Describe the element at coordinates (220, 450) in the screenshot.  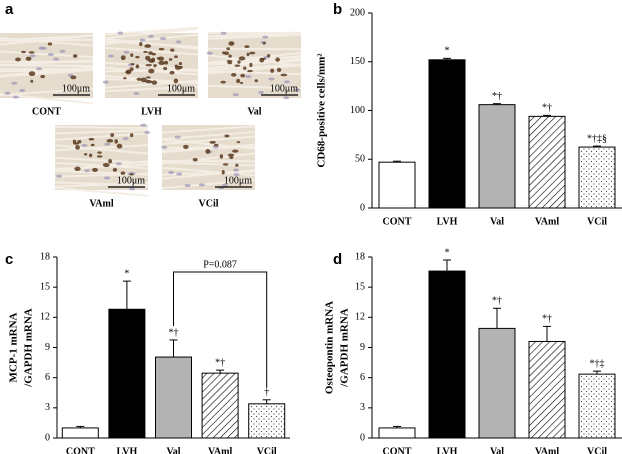
I see `x-tick-label: VAml` at that location.